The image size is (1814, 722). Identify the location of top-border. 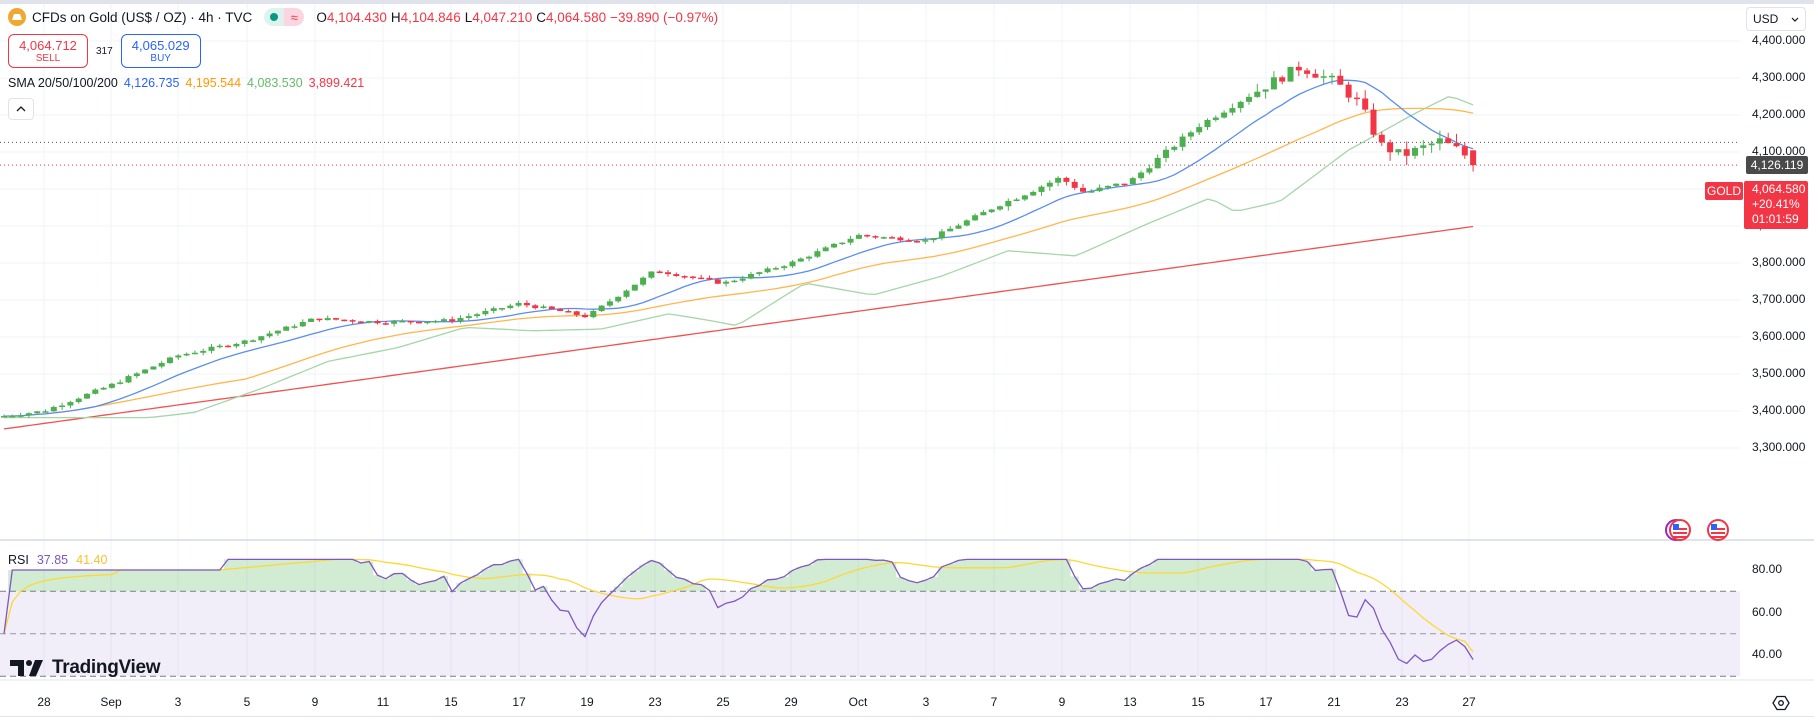
(907, 2).